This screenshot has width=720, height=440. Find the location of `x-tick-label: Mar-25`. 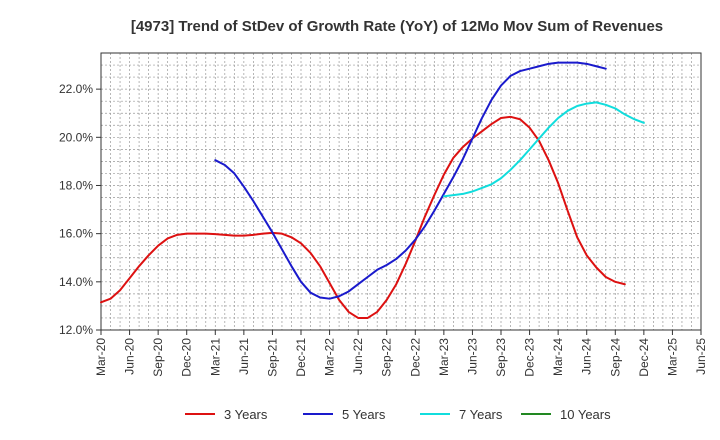

x-tick-label: Mar-25 is located at coordinates (672, 357).